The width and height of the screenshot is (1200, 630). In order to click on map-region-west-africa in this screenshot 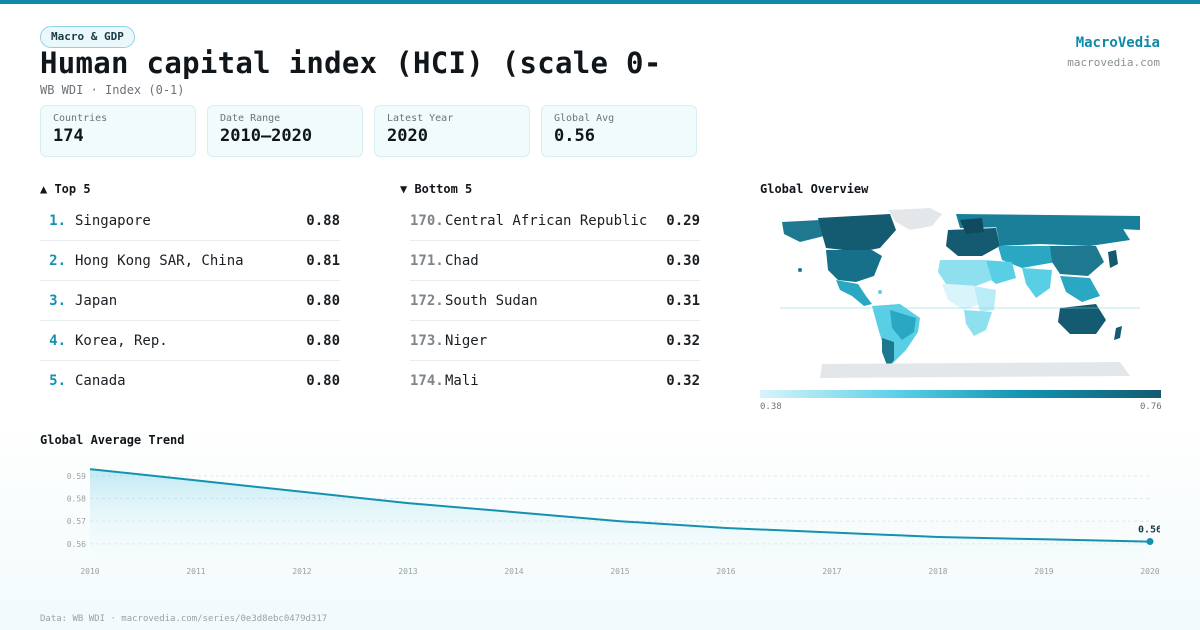, I will do `click(961, 297)`.